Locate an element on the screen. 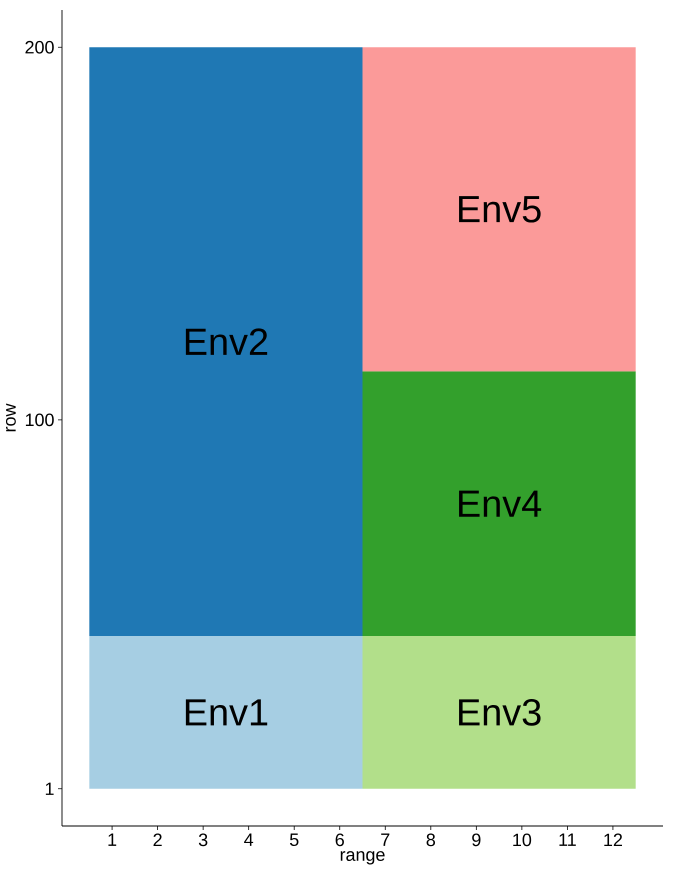 The height and width of the screenshot is (880, 679). y-tick-label: 1 is located at coordinates (50, 788).